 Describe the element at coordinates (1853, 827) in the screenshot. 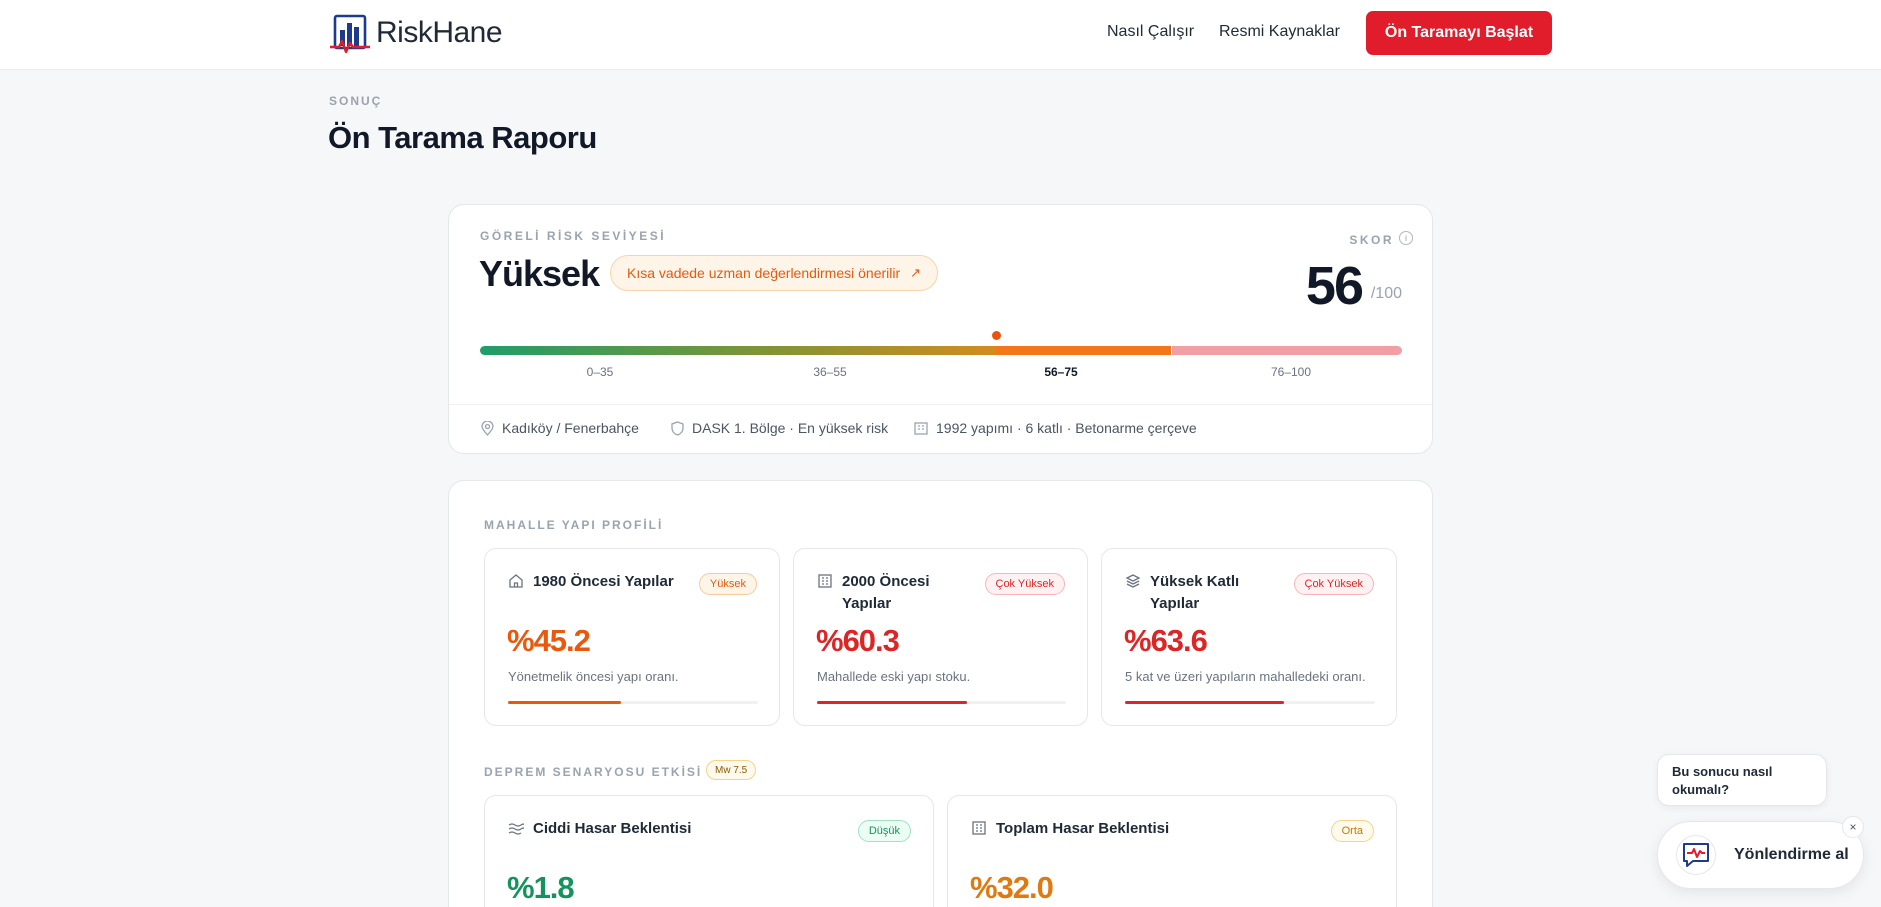

I see `close-icon: ×` at that location.